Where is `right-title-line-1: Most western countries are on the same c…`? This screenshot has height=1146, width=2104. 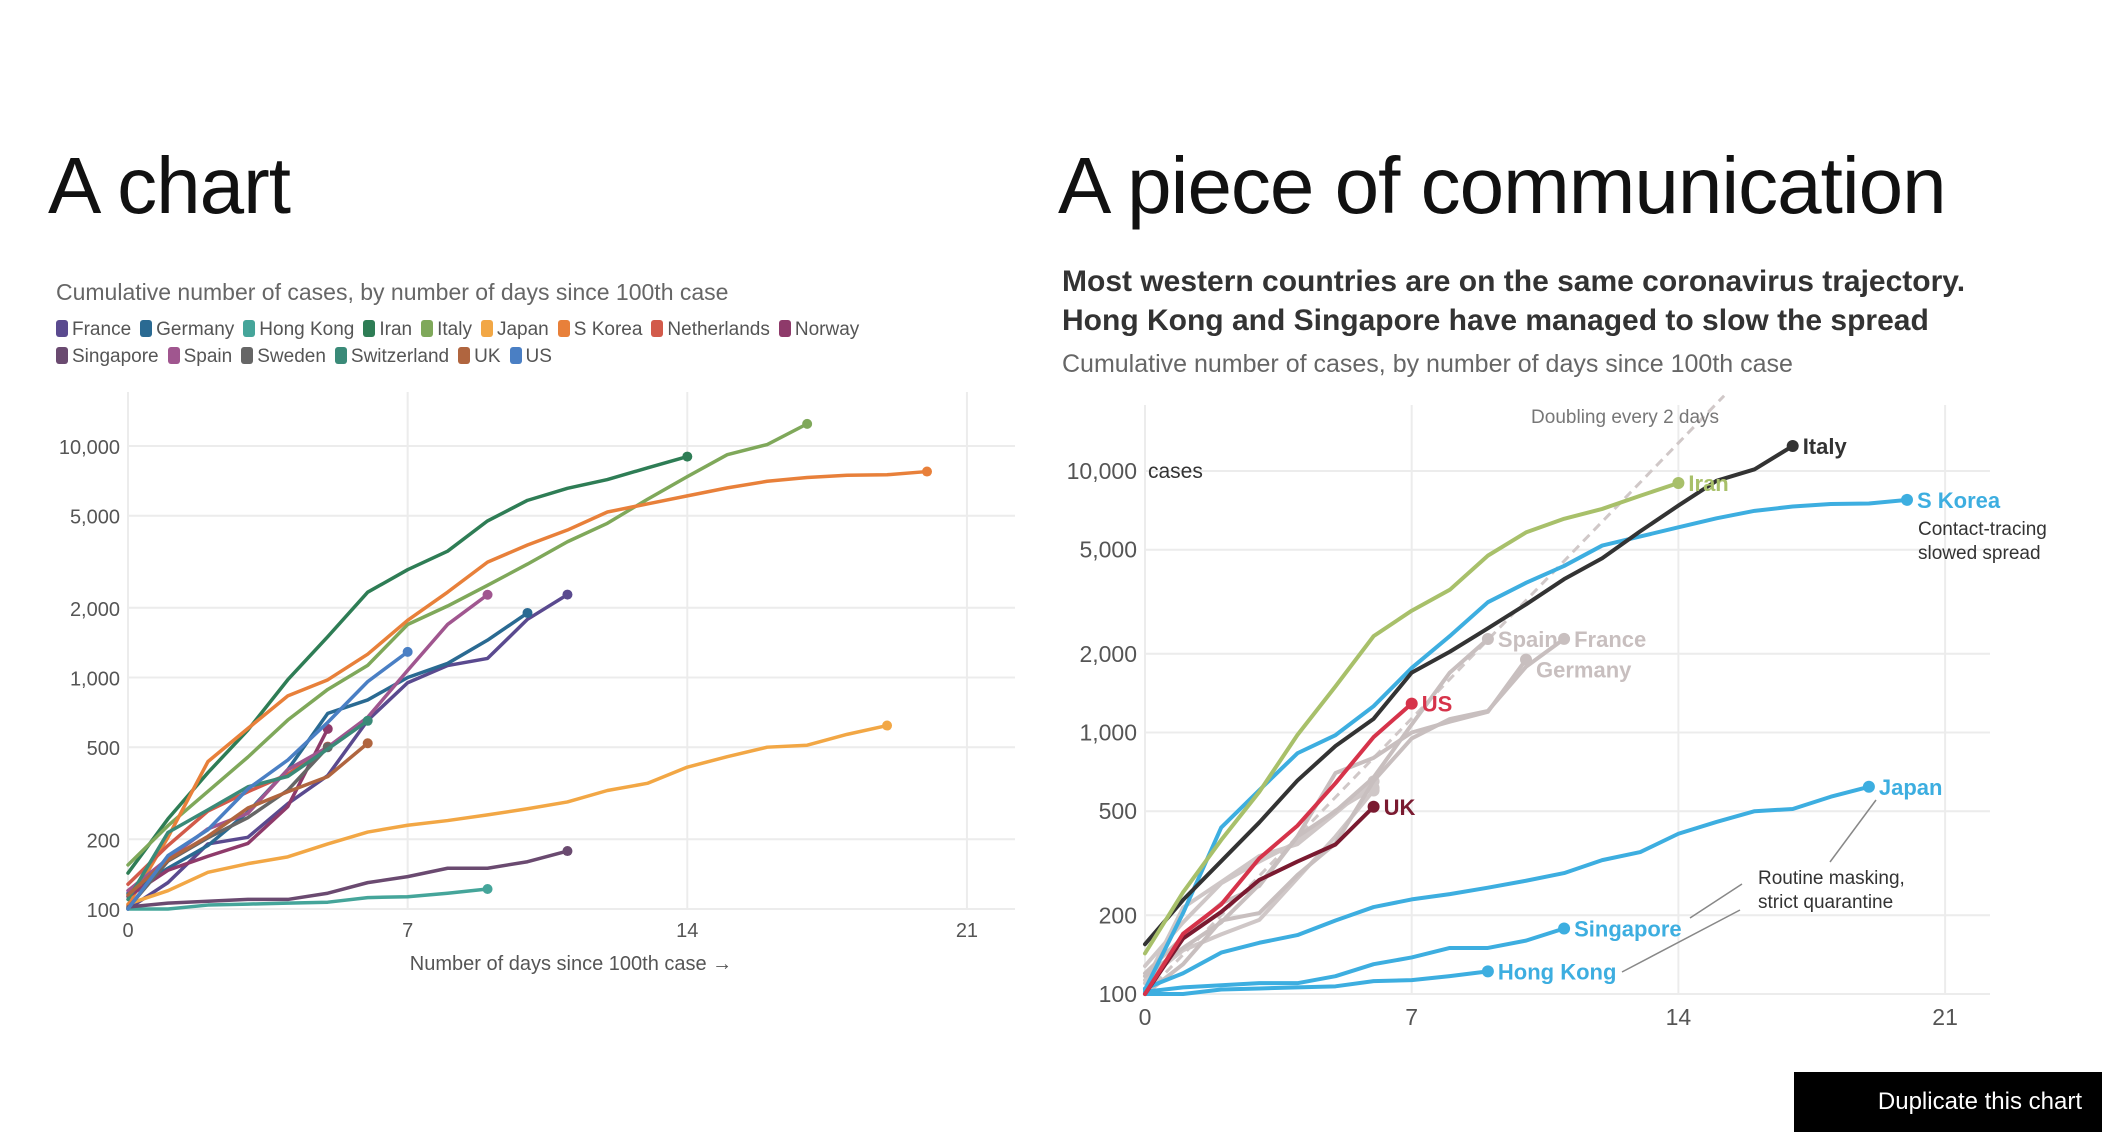 right-title-line-1: Most western countries are on the same c… is located at coordinates (1514, 281).